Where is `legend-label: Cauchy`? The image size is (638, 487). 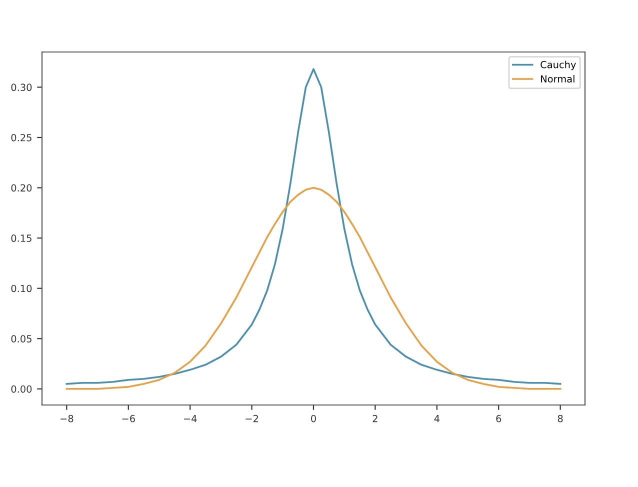 legend-label: Cauchy is located at coordinates (558, 65).